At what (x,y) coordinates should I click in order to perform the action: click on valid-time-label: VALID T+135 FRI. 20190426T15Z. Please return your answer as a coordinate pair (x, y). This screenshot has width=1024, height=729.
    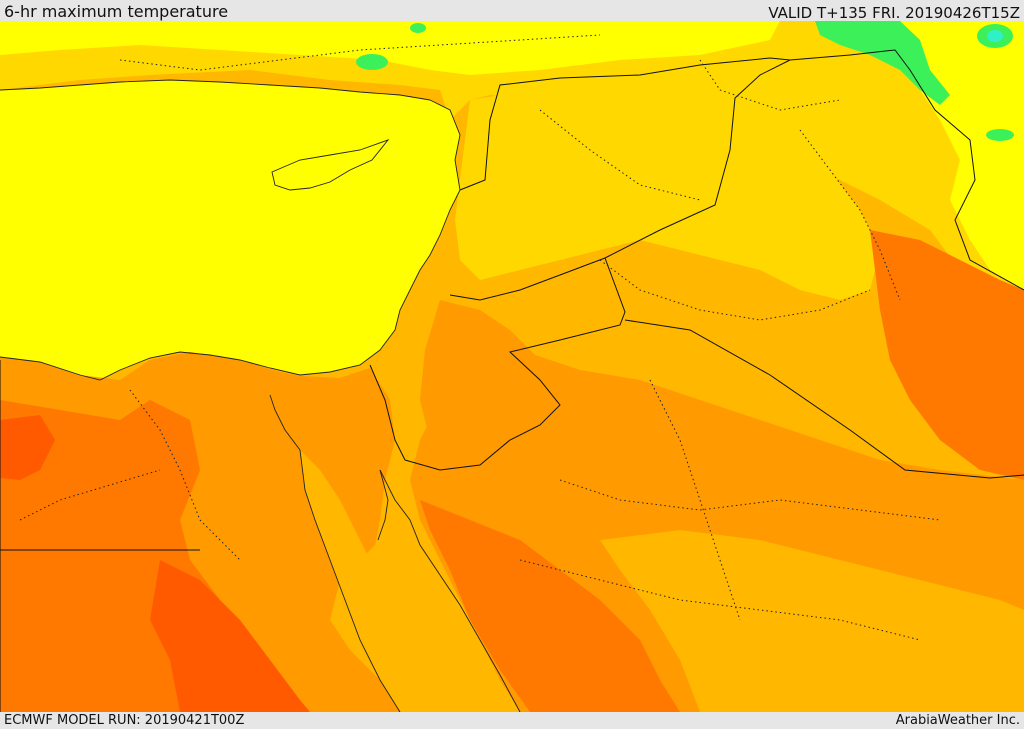
    Looking at the image, I should click on (894, 13).